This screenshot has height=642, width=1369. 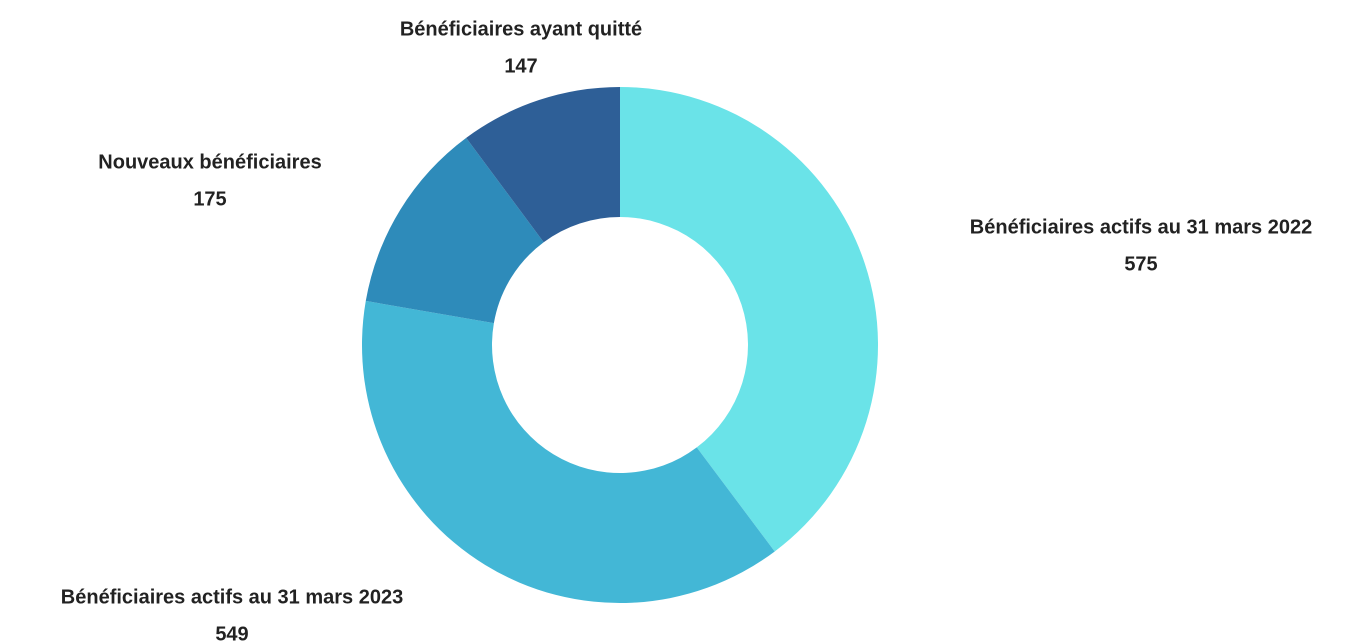 What do you see at coordinates (231, 632) in the screenshot?
I see `slice-value: 549` at bounding box center [231, 632].